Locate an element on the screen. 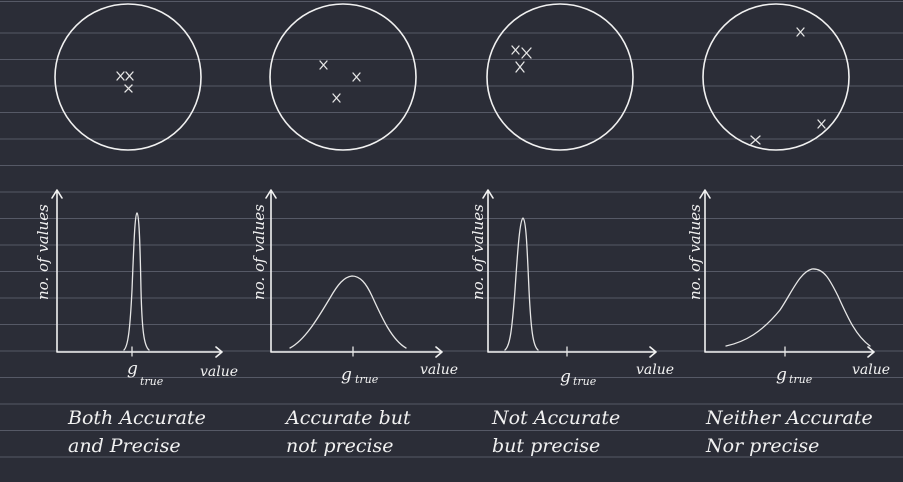  caption-line-1: Both Accurate is located at coordinates (137, 418).